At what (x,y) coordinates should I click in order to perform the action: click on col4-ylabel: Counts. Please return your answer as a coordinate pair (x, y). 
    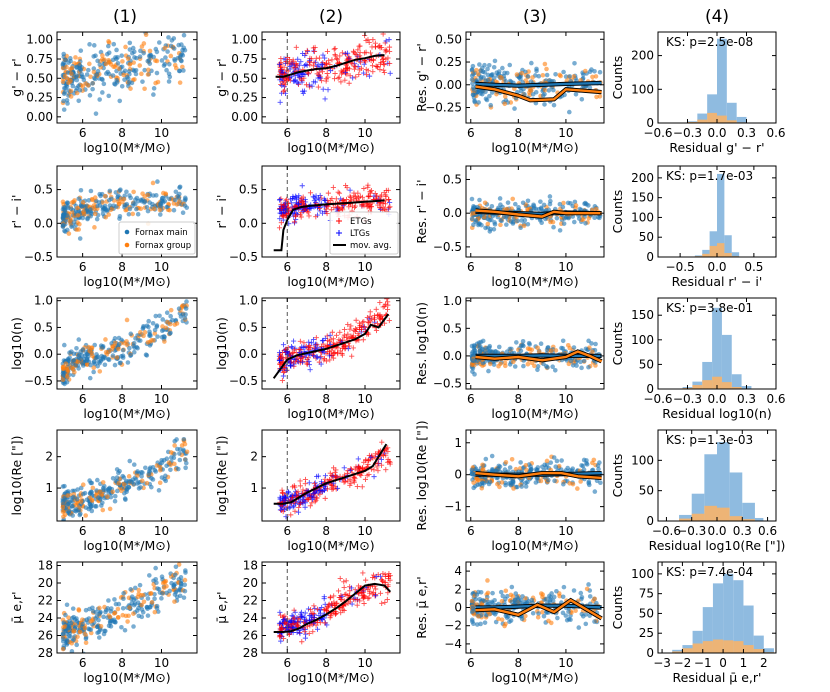
    Looking at the image, I should click on (617, 344).